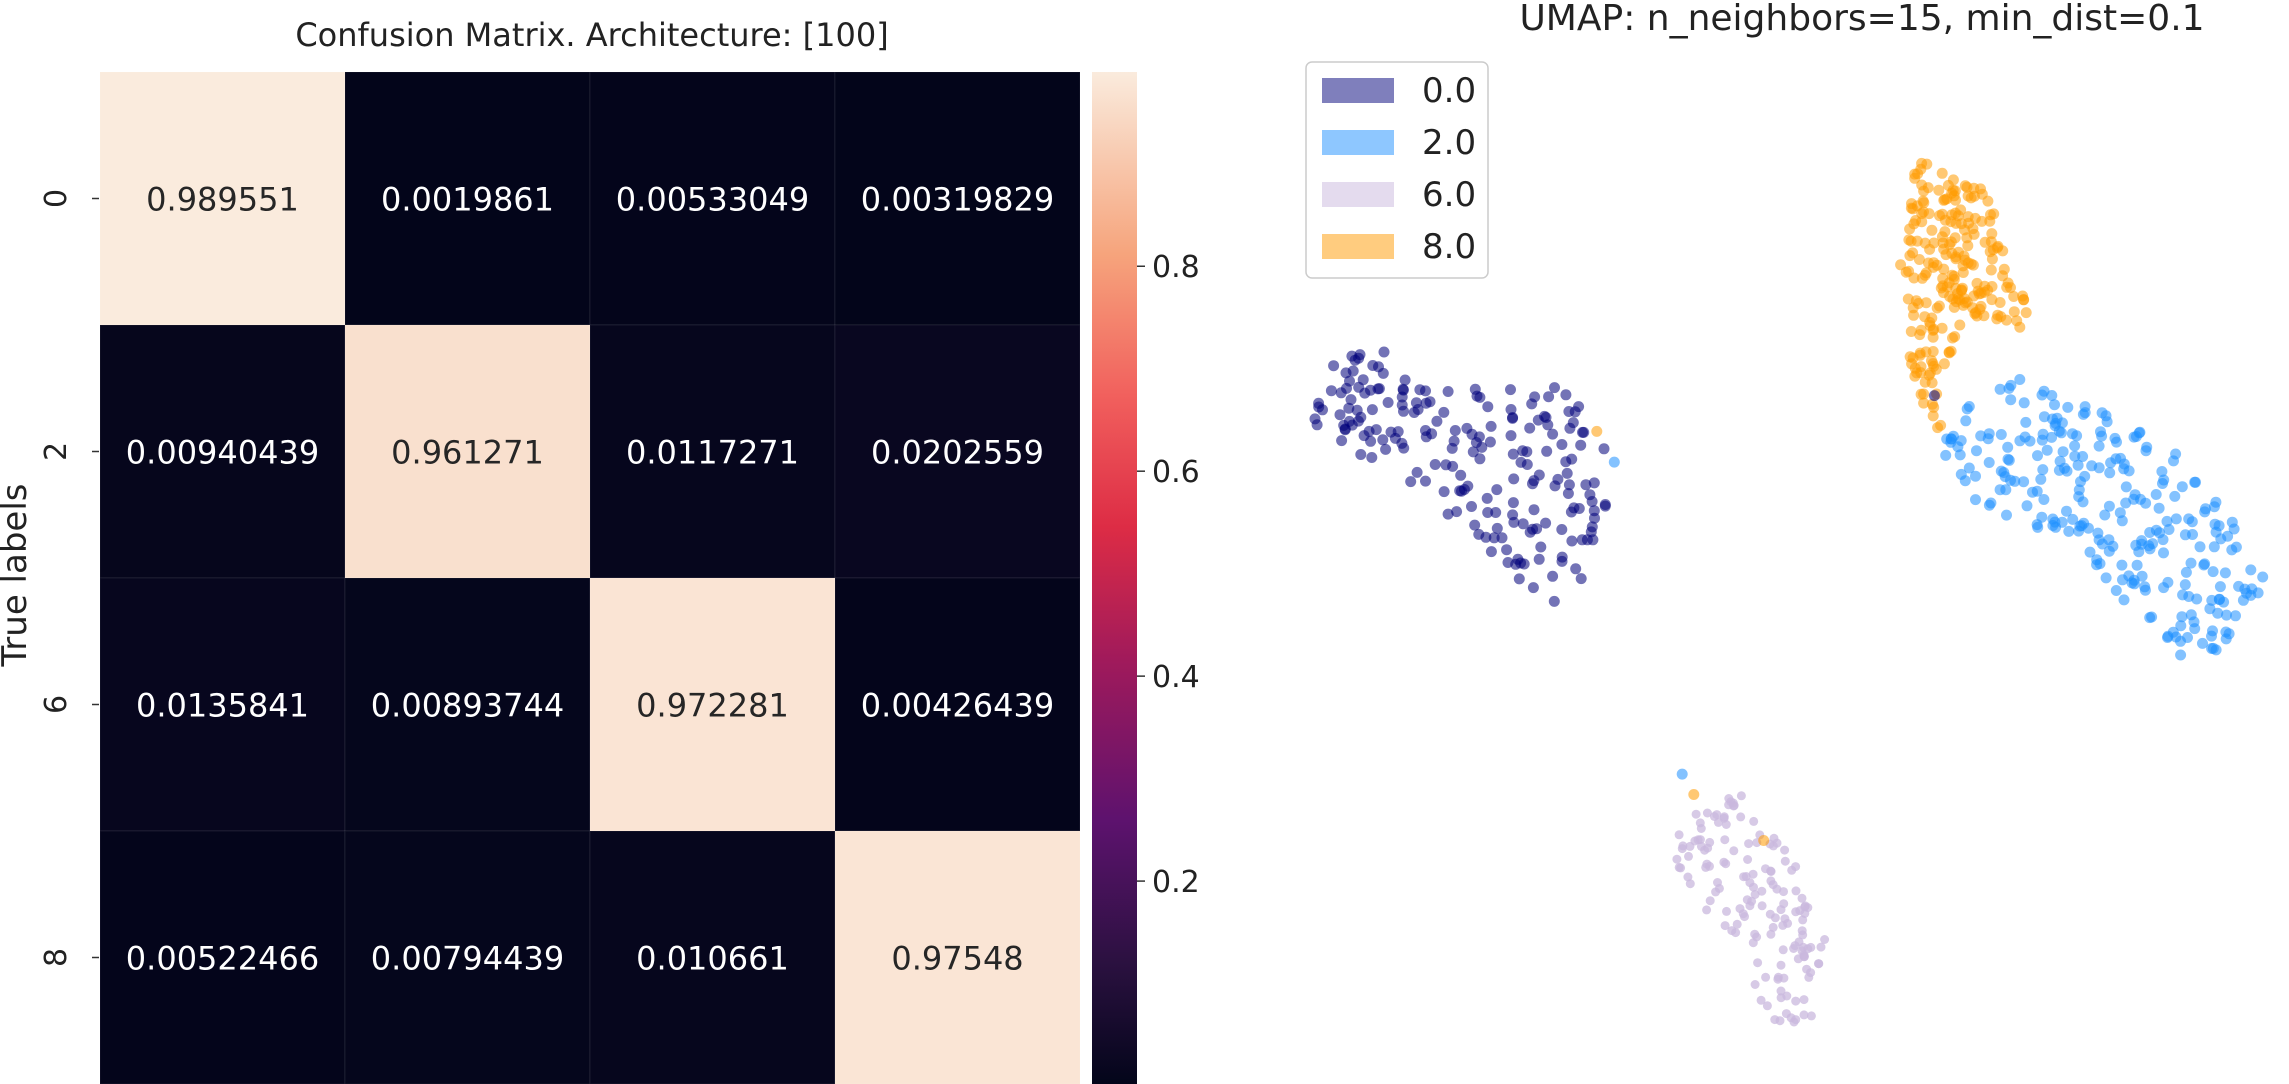 The image size is (2289, 1084). I want to click on colorbar-tick-label: 0.4, so click(1176, 677).